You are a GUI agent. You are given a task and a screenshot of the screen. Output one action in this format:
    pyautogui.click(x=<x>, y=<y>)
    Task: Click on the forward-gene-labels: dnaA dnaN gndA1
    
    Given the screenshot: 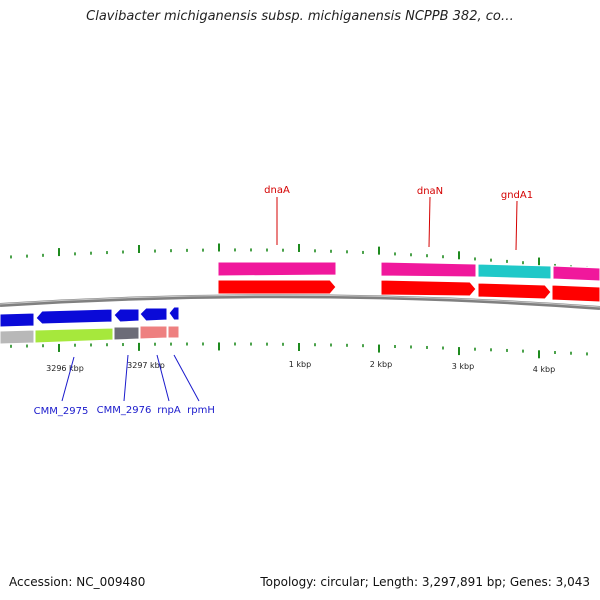 What is the action you would take?
    pyautogui.click(x=398, y=218)
    